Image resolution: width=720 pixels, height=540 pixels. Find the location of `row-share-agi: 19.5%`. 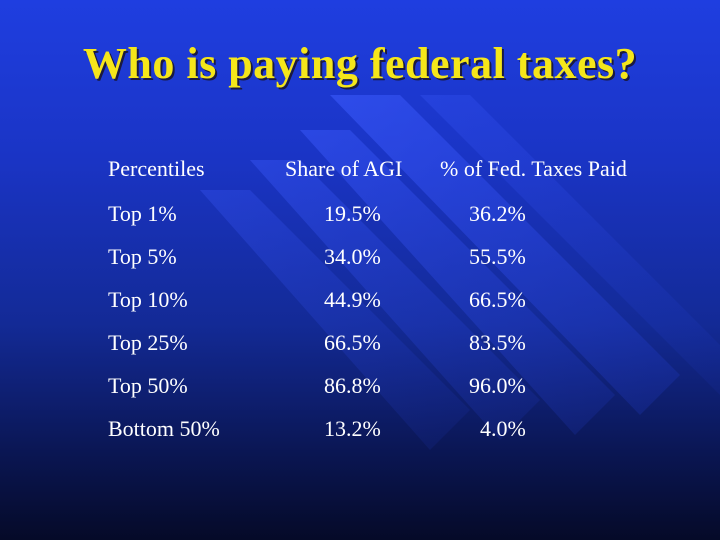

row-share-agi: 19.5% is located at coordinates (352, 213).